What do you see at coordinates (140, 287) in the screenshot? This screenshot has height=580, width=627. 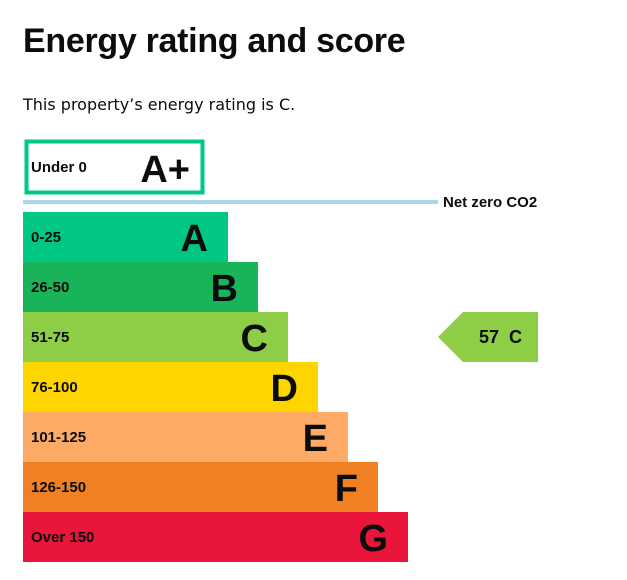 I see `band-b-bar` at bounding box center [140, 287].